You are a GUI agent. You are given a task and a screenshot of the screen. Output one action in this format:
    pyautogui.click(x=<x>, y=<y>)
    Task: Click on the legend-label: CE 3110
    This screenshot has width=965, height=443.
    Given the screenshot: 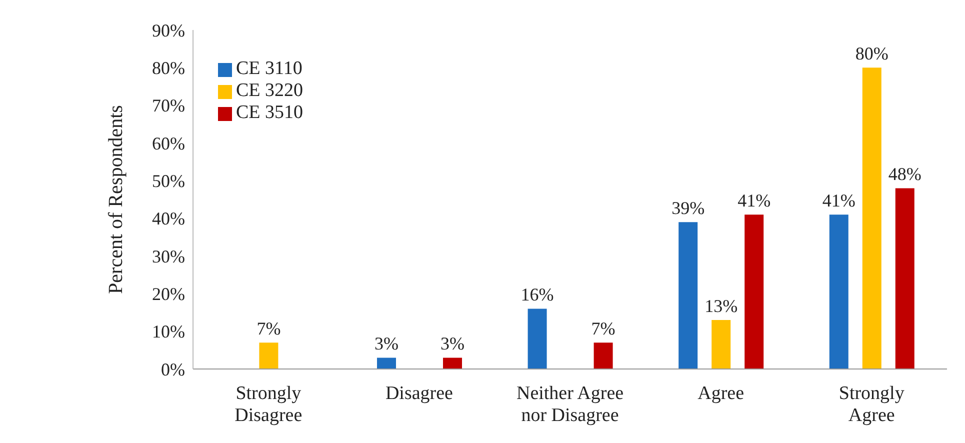 What is the action you would take?
    pyautogui.click(x=269, y=68)
    